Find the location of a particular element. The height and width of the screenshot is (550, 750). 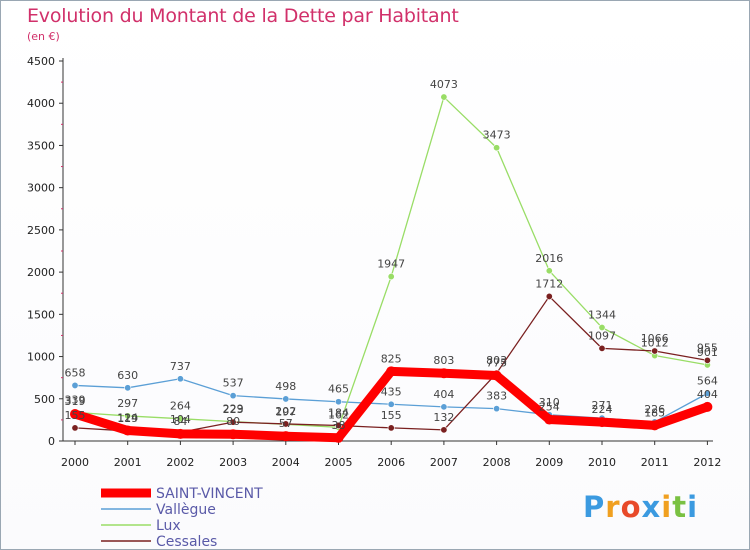

data-label: 155 is located at coordinates (391, 415).